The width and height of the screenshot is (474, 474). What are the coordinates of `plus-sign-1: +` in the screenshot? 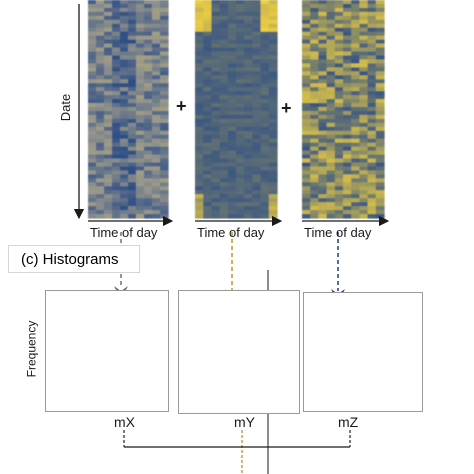 It's located at (181, 106).